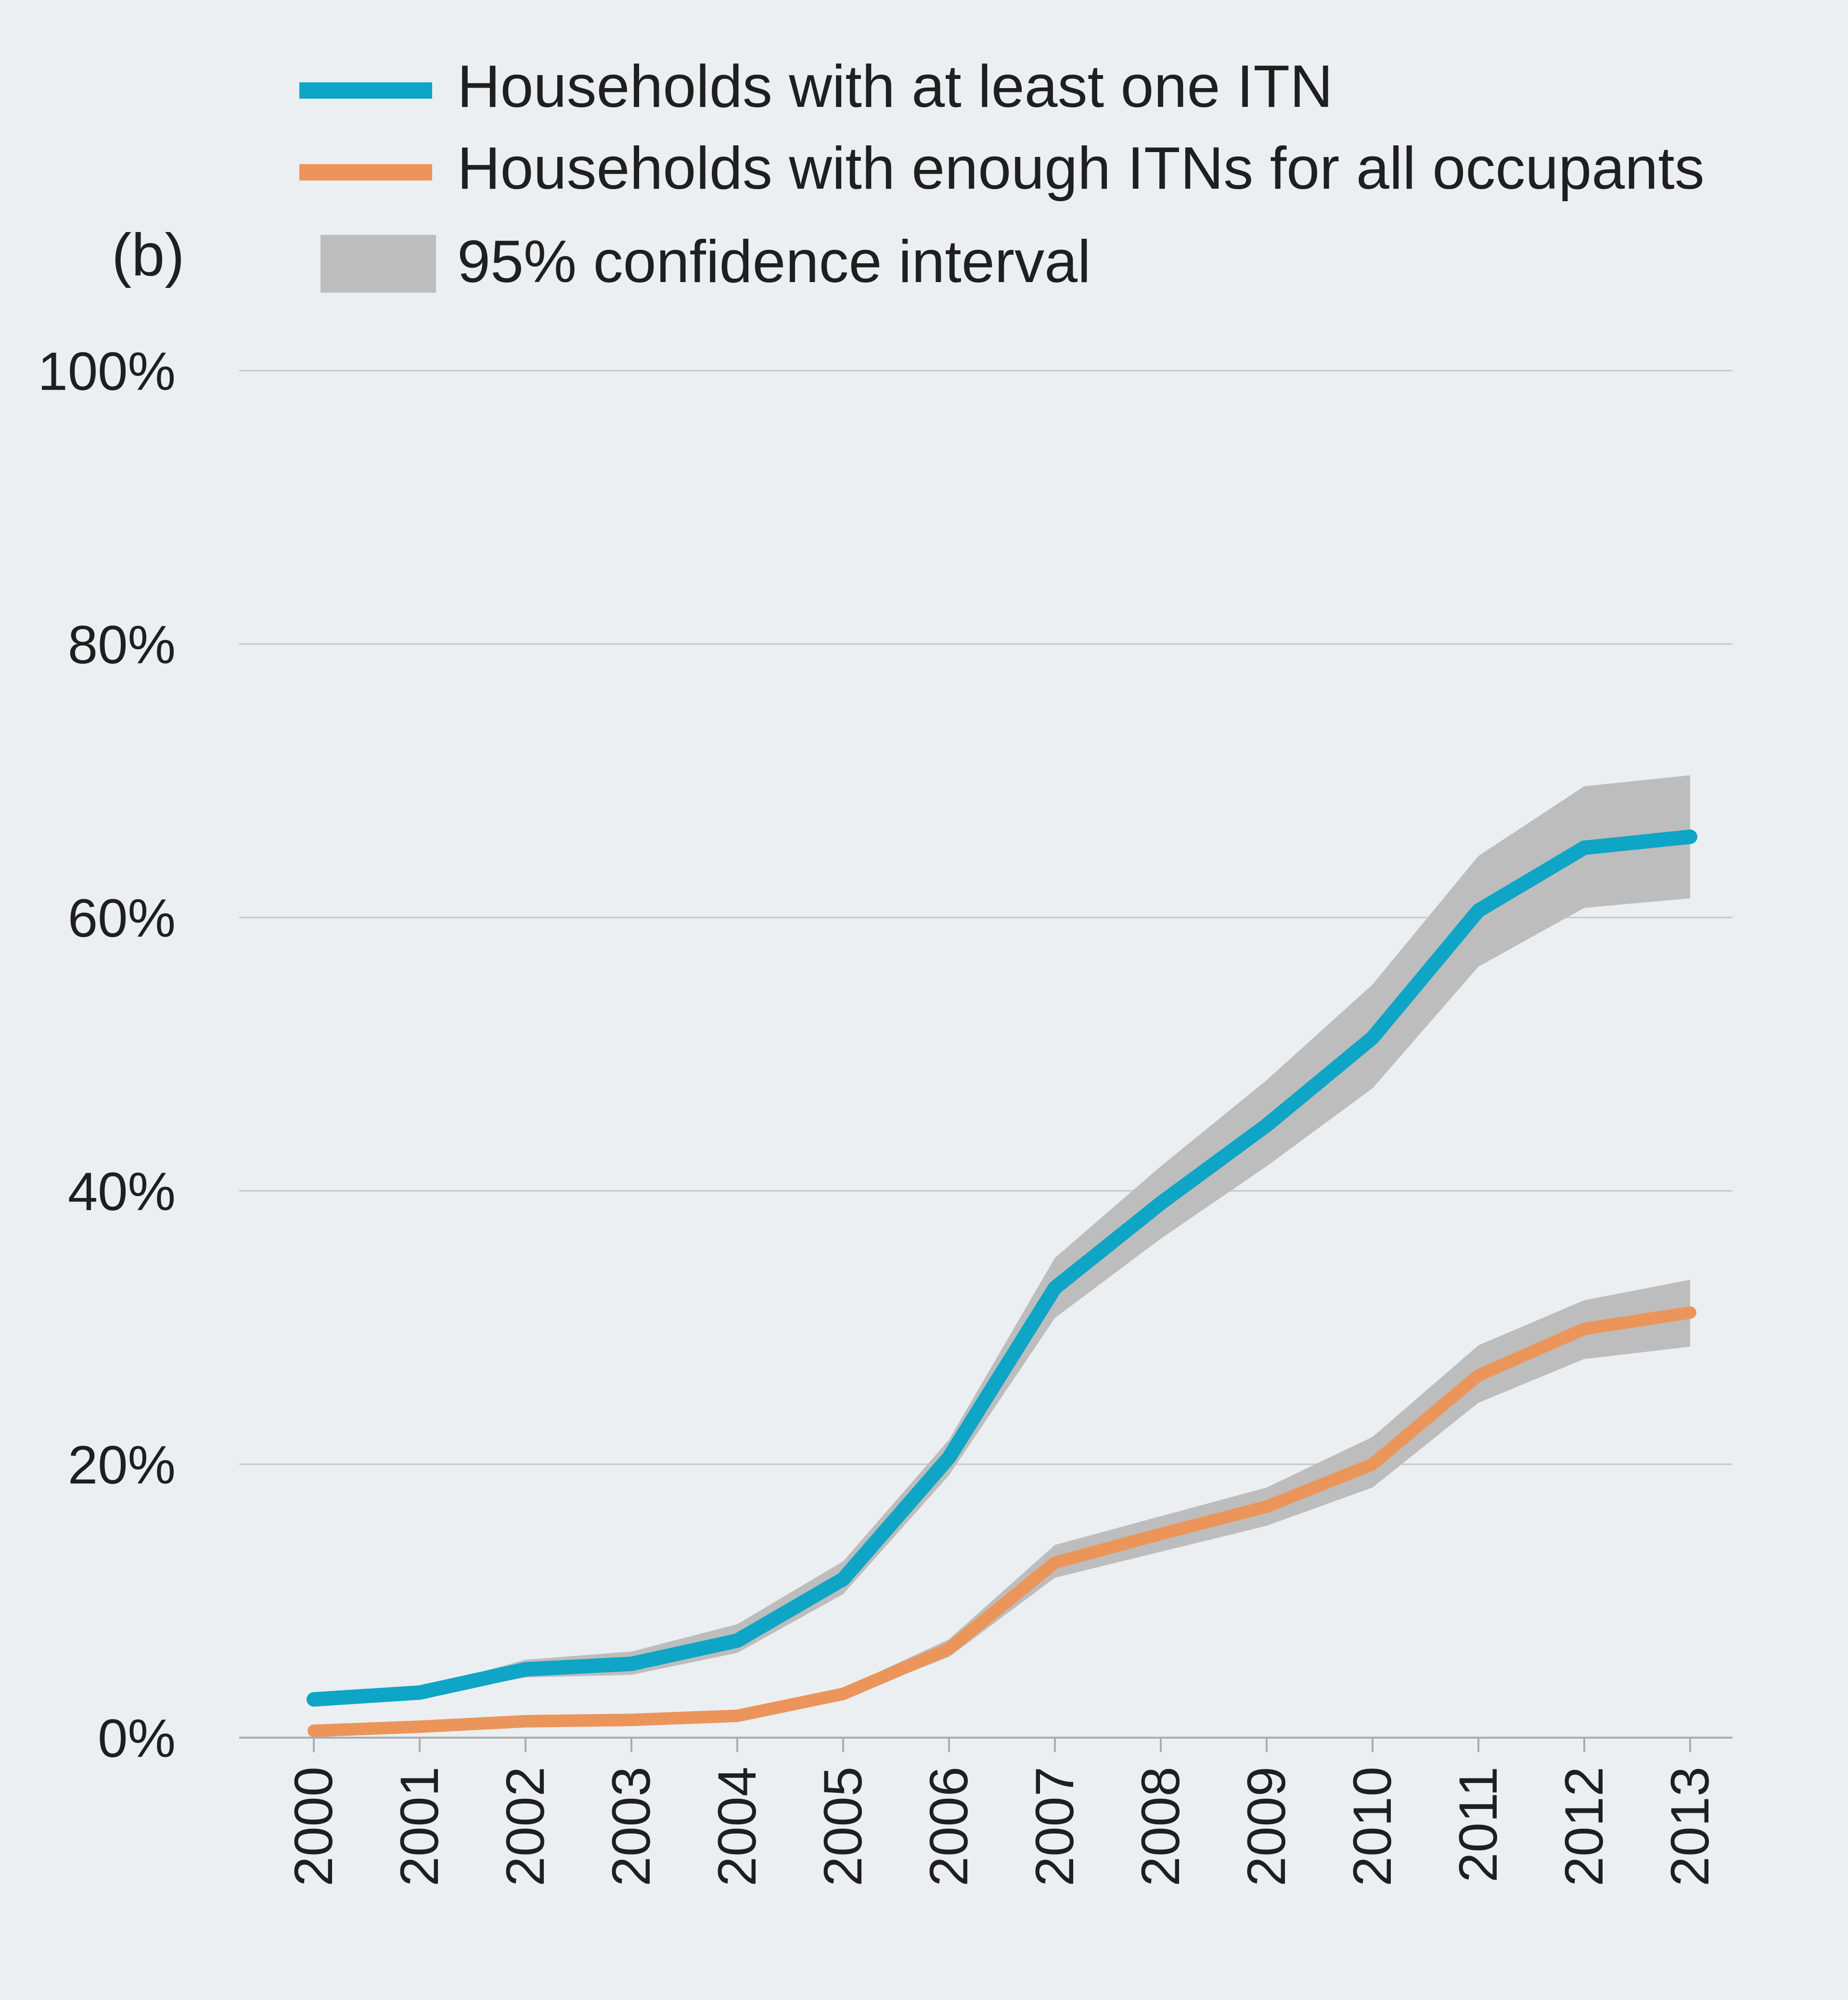 The width and height of the screenshot is (1848, 2000). Describe the element at coordinates (148, 255) in the screenshot. I see `panel-label: (b)` at that location.